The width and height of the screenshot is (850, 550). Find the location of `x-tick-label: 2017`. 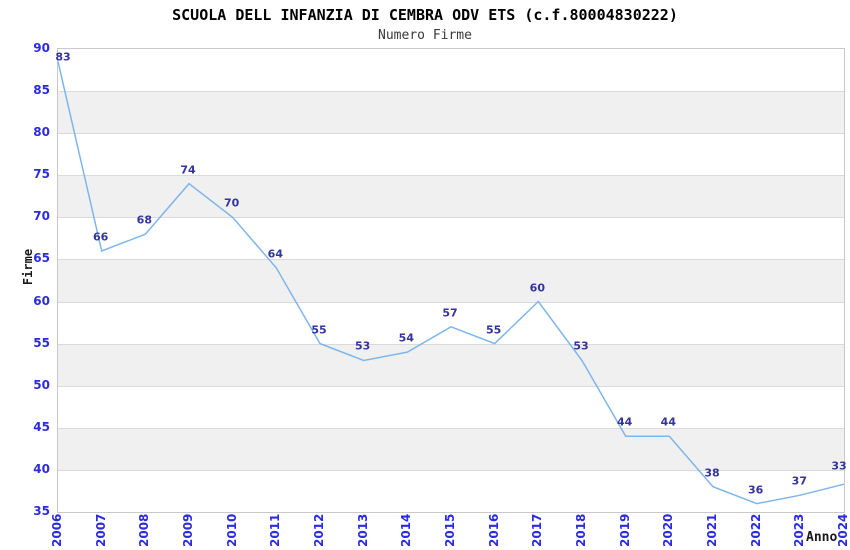

x-tick-label: 2017 is located at coordinates (537, 530).